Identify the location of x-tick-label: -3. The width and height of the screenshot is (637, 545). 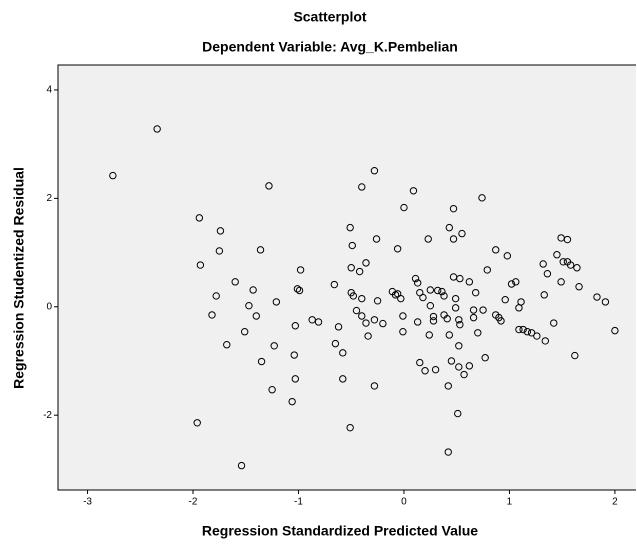
(87, 502).